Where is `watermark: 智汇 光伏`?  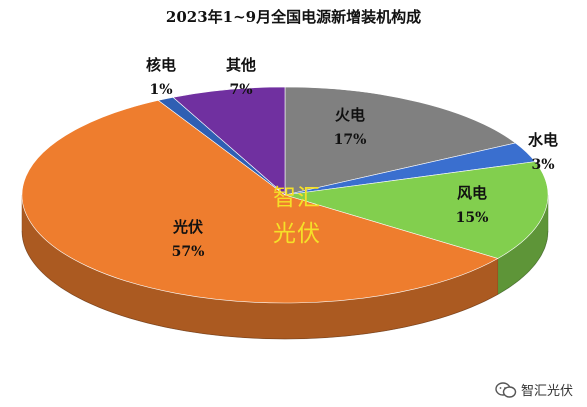
watermark: 智汇 光伏 is located at coordinates (297, 216).